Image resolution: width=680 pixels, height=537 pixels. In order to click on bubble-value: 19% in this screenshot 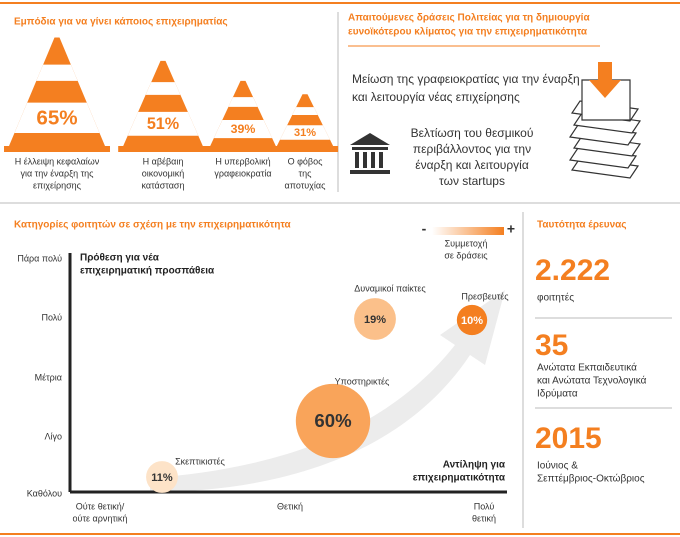, I will do `click(375, 320)`.